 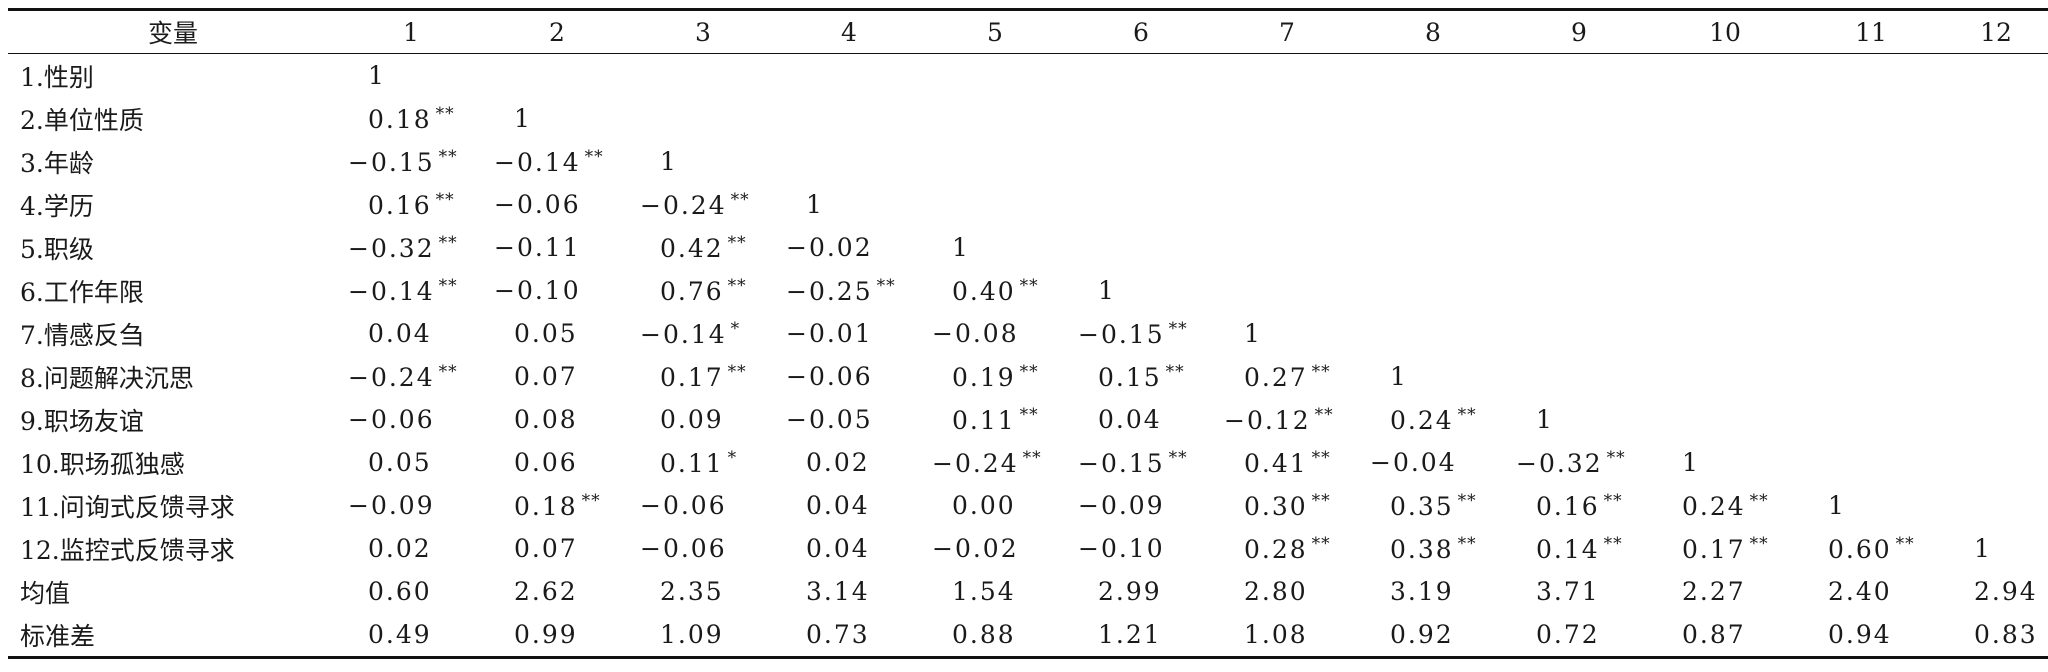 I want to click on table-cell: 0.02, so click(x=411, y=548).